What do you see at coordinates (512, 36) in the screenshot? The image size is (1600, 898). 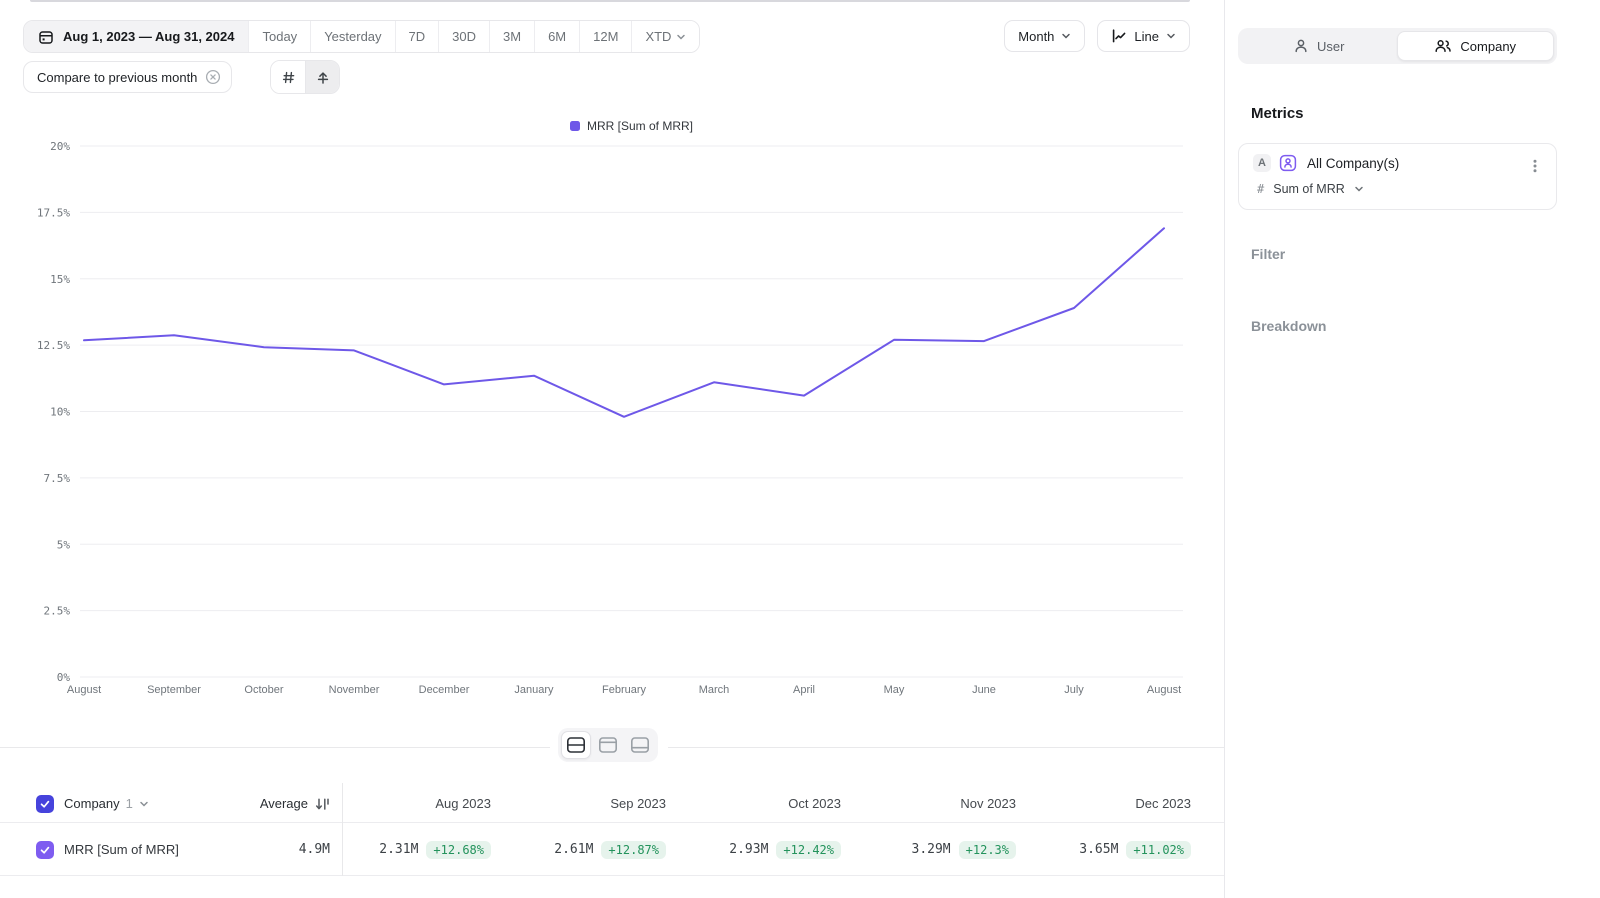 I see `preset-3m: 3M` at bounding box center [512, 36].